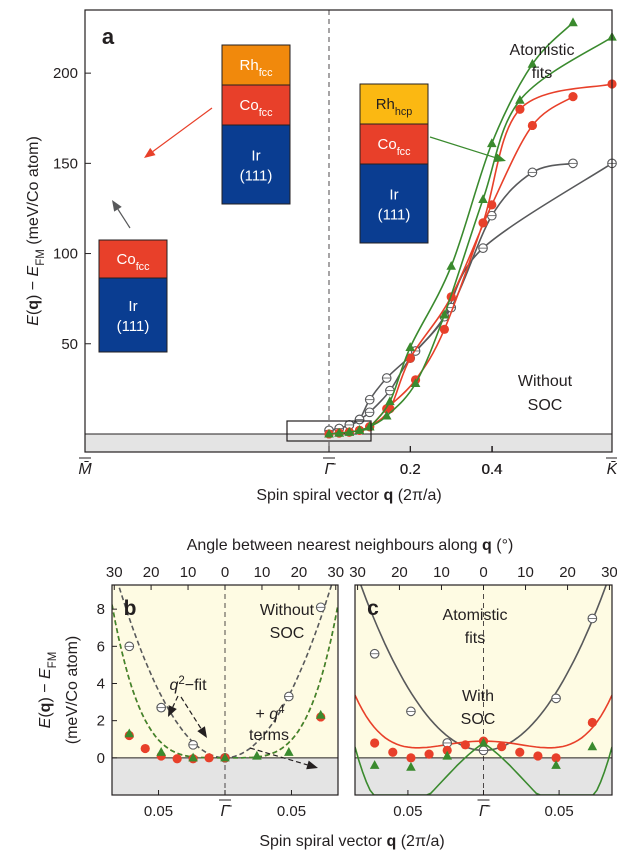 This screenshot has width=617, height=859. Describe the element at coordinates (410, 469) in the screenshot. I see `x-tick-label: 0.2` at that location.